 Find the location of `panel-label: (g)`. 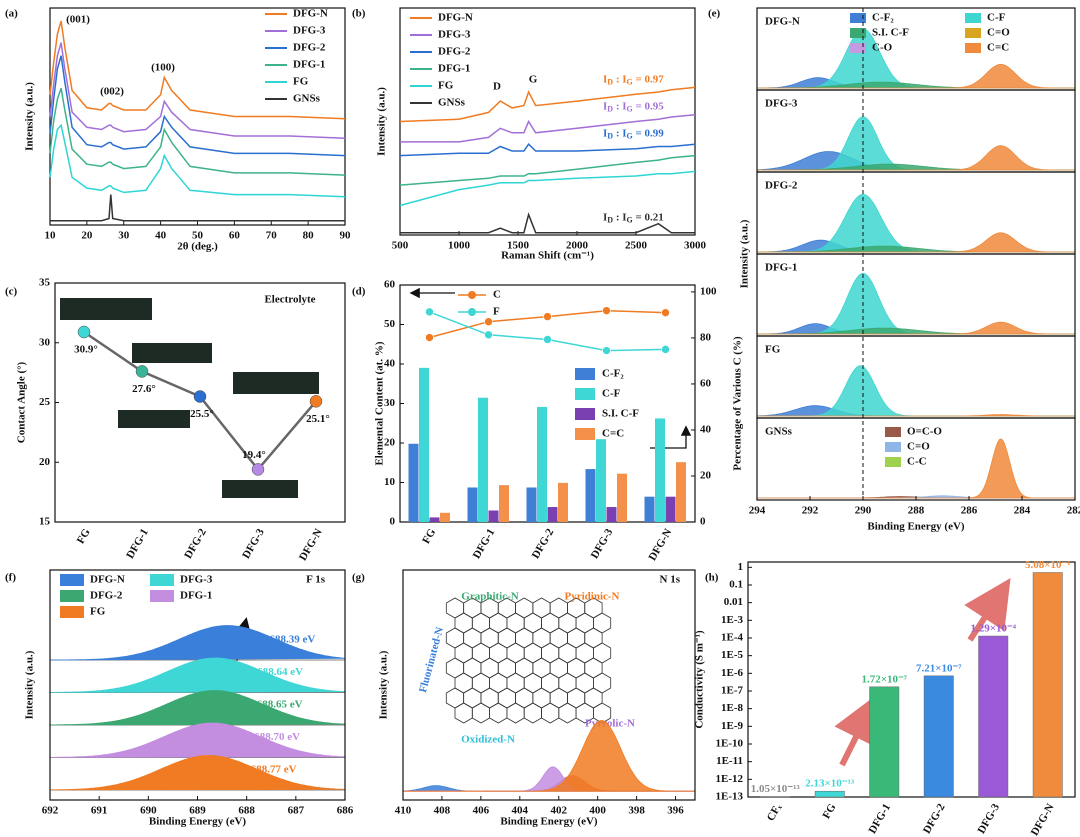

panel-label: (g) is located at coordinates (358, 578).